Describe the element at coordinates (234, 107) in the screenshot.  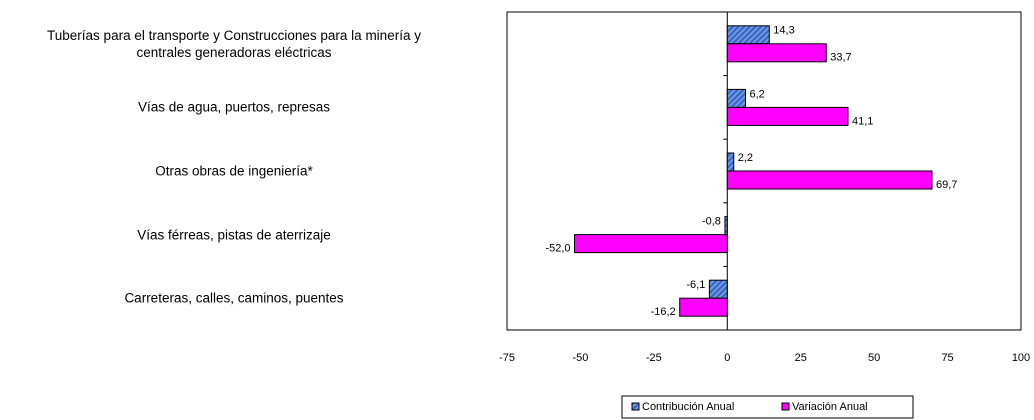
I see `category-label: Vías de agua, puertos, represas` at that location.